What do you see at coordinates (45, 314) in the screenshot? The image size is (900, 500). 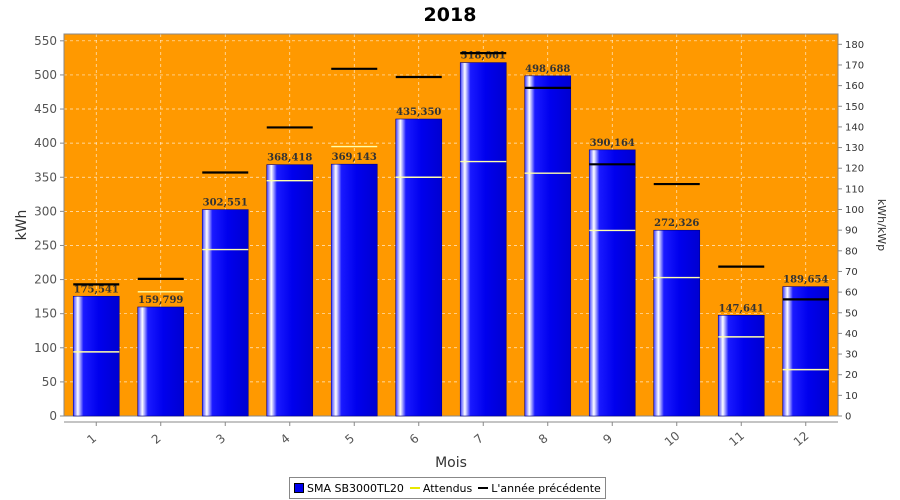 I see `y-tick-label: 150` at bounding box center [45, 314].